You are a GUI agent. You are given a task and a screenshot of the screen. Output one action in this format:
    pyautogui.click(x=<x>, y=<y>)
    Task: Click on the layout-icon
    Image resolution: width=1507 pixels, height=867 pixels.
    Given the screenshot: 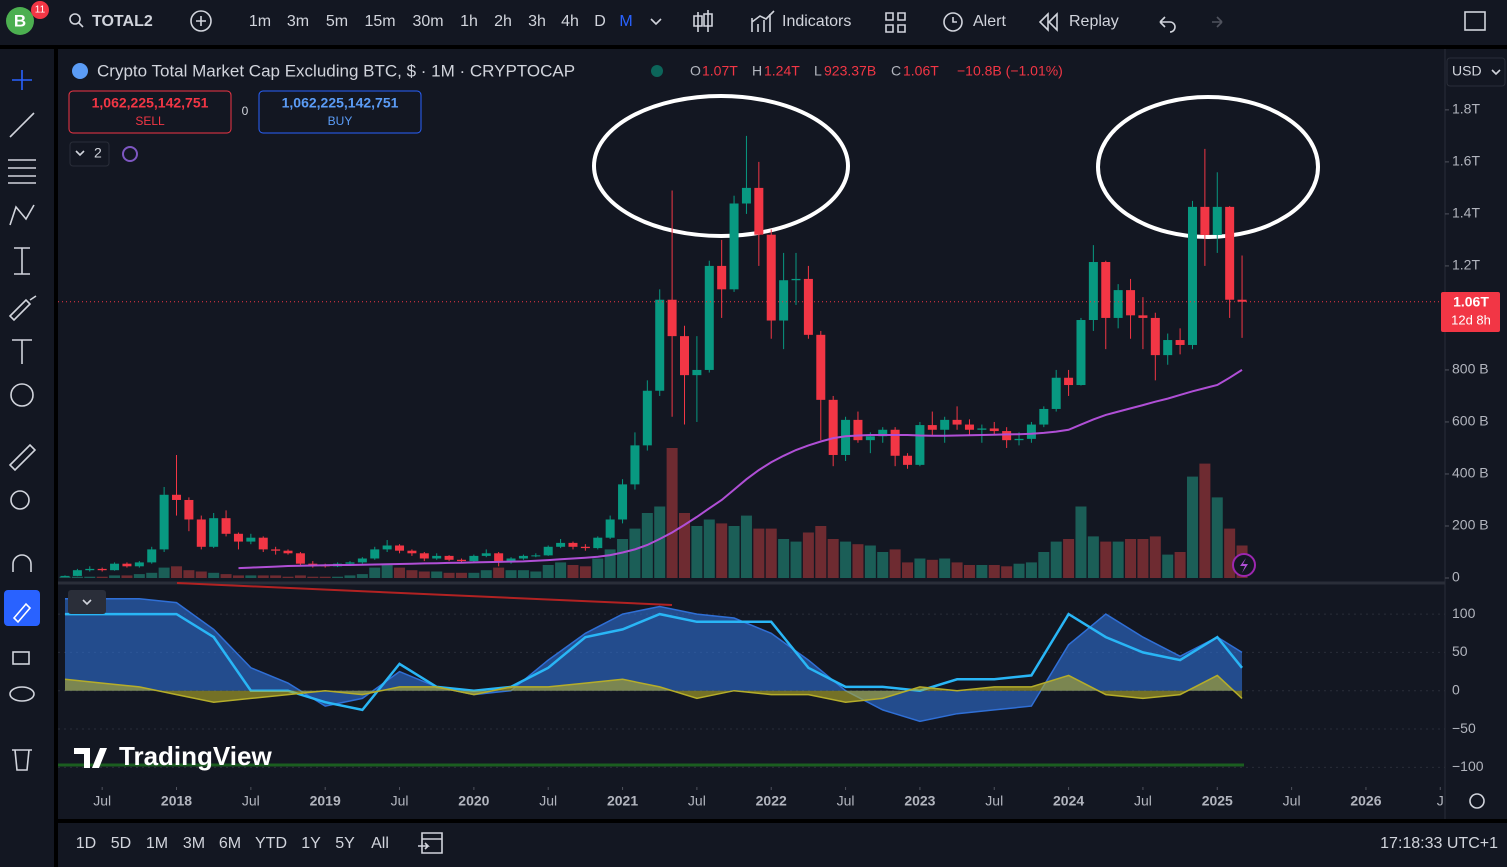 What is the action you would take?
    pyautogui.click(x=895, y=22)
    